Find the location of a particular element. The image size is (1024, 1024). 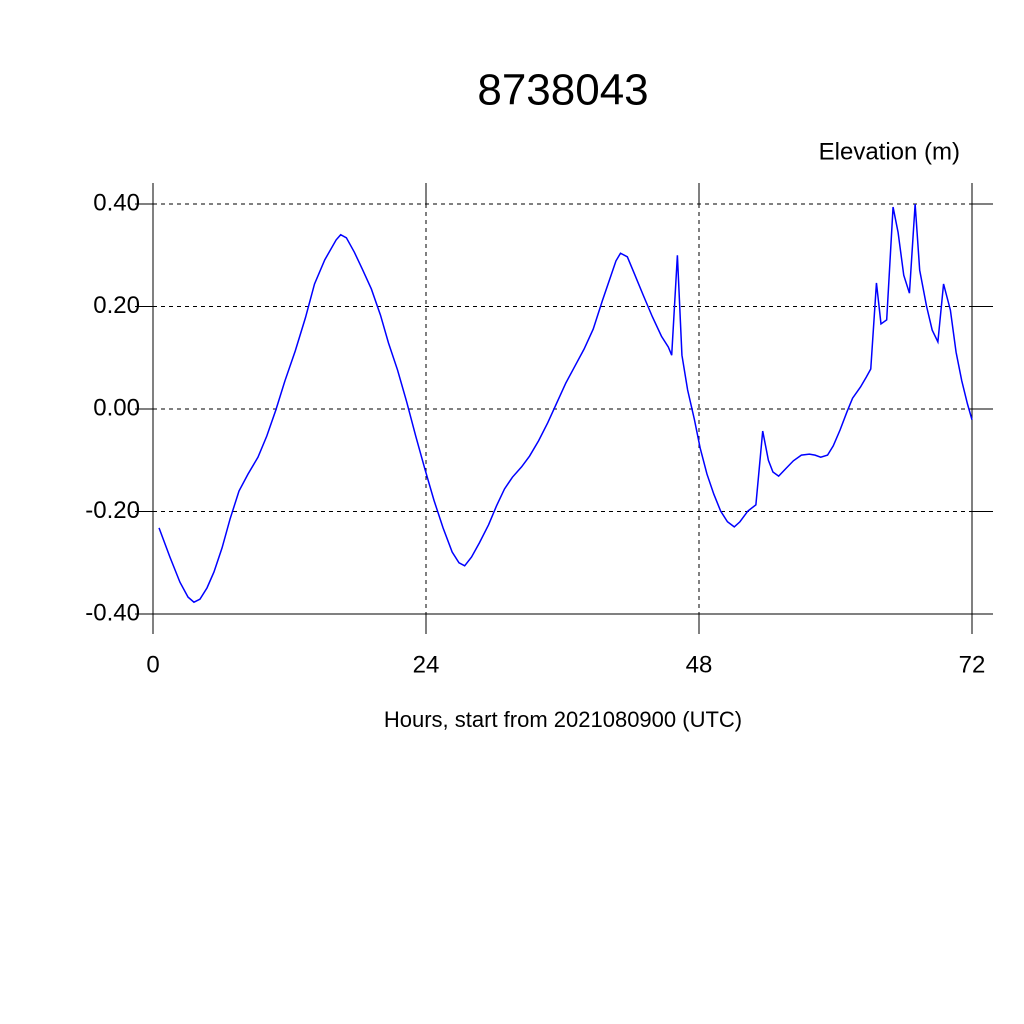

y-tick-label: -0.40 is located at coordinates (112, 612).